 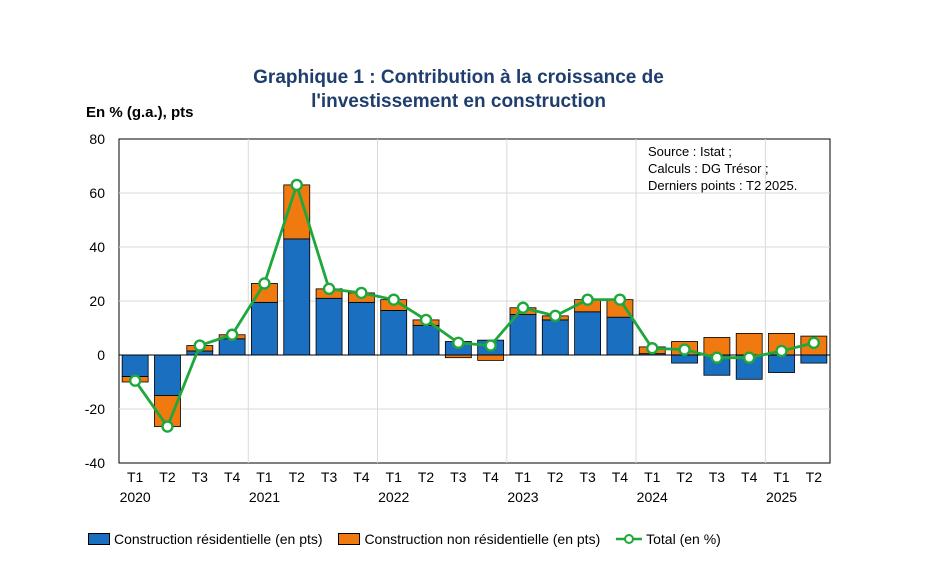 I want to click on legend-item-nonresidential: Construction non résidentielle (en pts), so click(x=469, y=539).